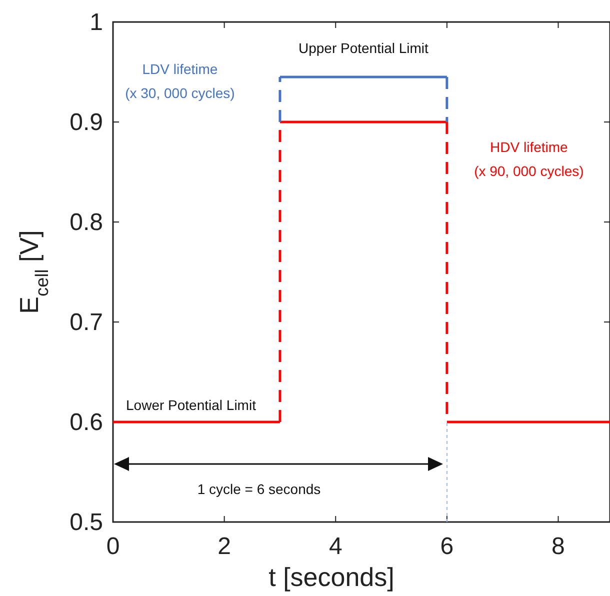 Image resolution: width=610 pixels, height=596 pixels. Describe the element at coordinates (96, 22) in the screenshot. I see `y-tick-label: 1` at that location.